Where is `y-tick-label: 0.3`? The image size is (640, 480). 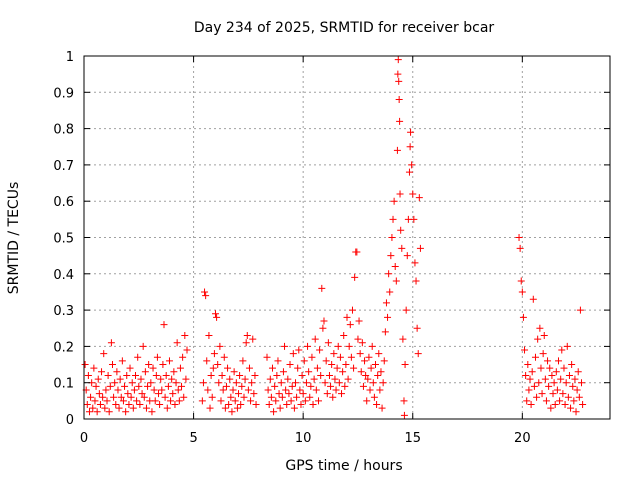
y-tick-label: 0.3 is located at coordinates (63, 311).